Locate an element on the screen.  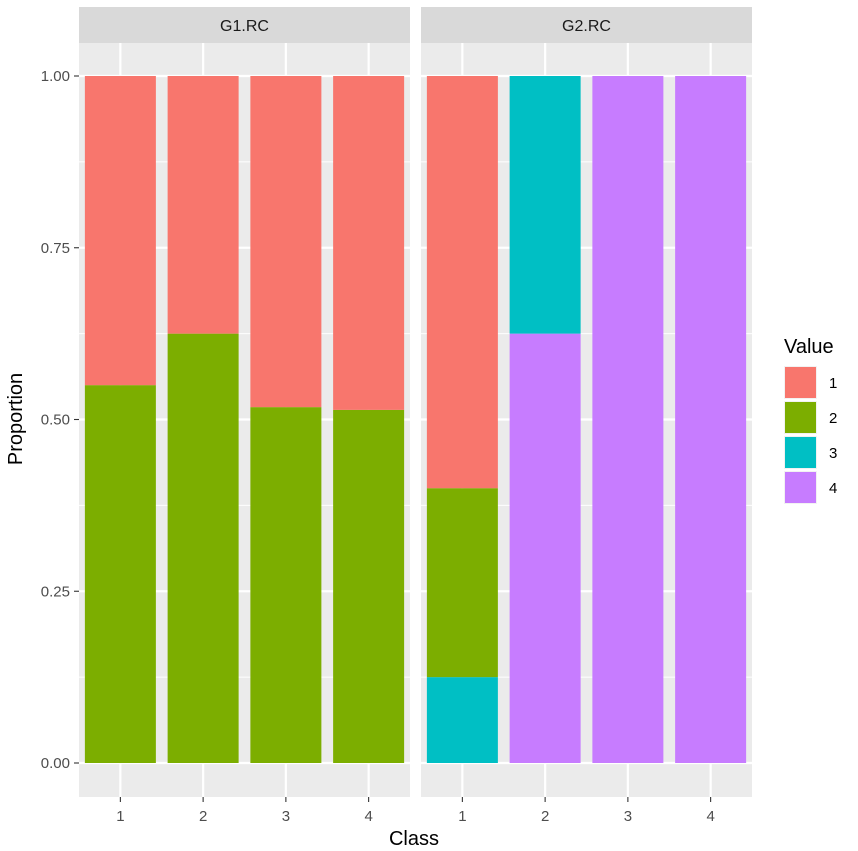
legend-title: Value is located at coordinates (809, 347).